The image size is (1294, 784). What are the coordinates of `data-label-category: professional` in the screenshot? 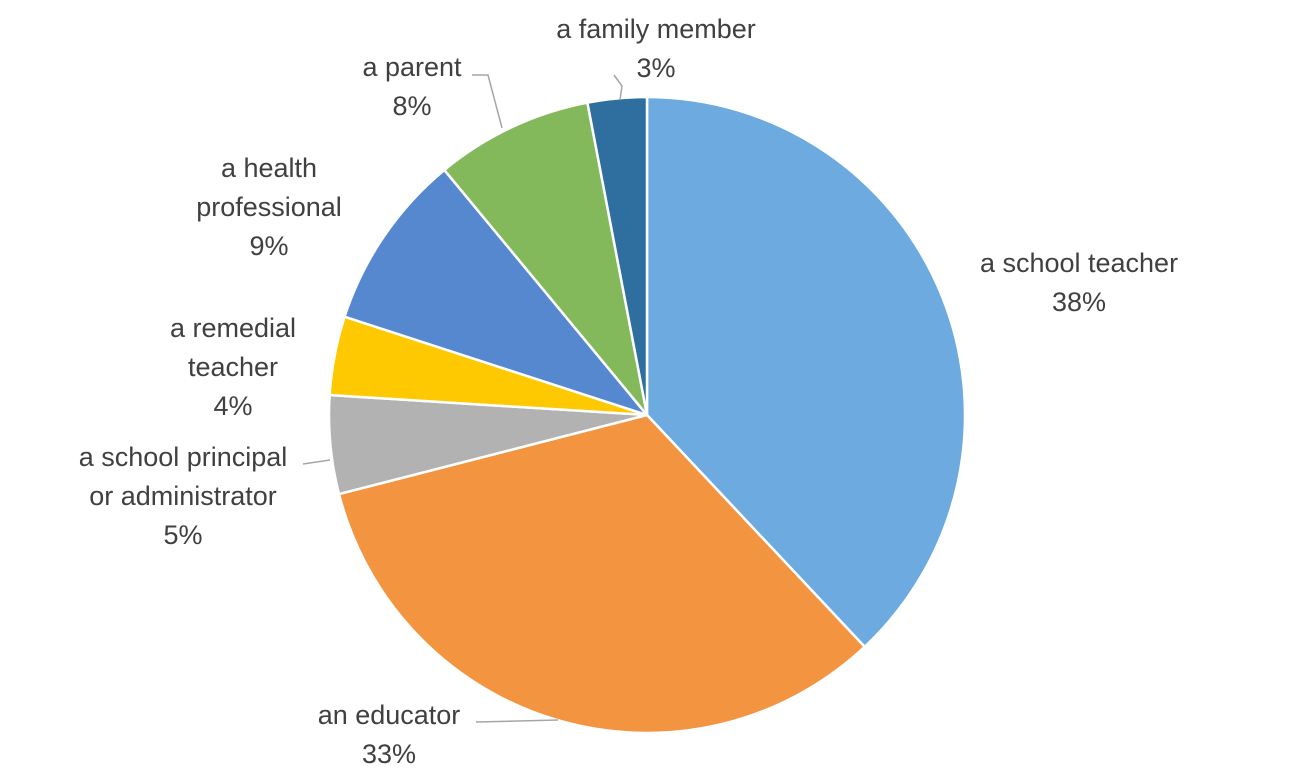 It's located at (269, 207).